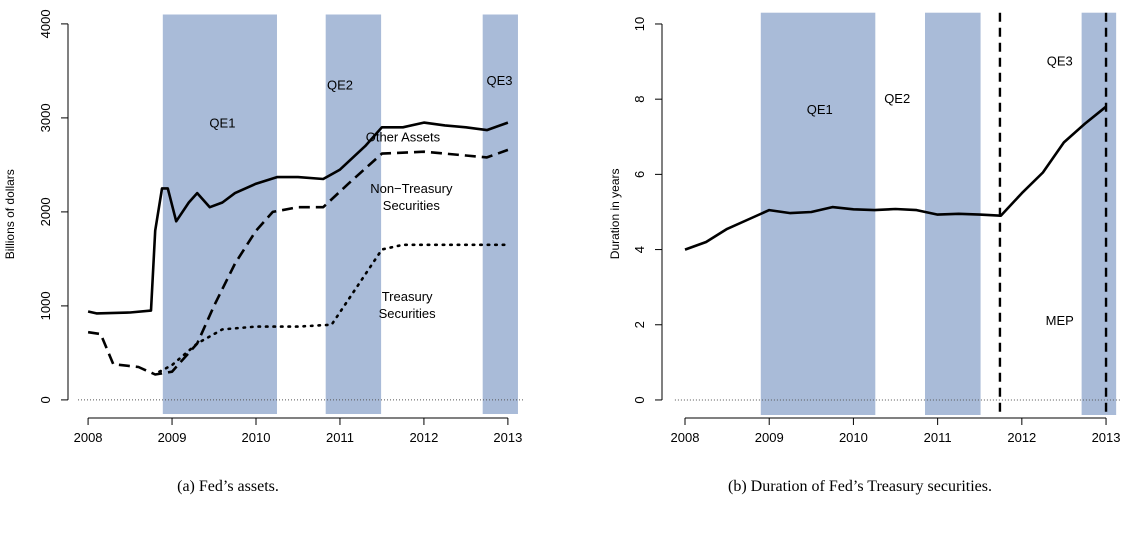 This screenshot has width=1125, height=545. Describe the element at coordinates (639, 324) in the screenshot. I see `y-tick-label: 2` at that location.